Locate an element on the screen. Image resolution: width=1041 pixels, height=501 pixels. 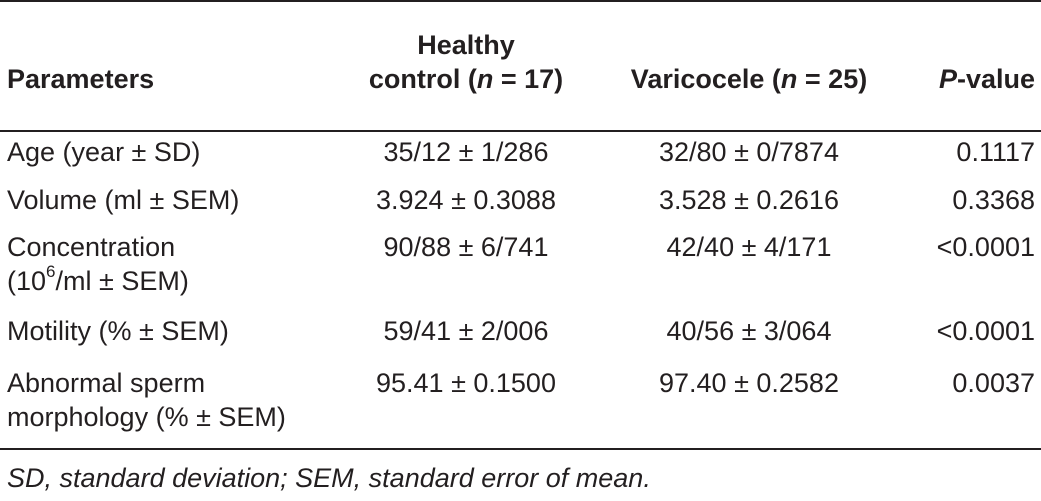
row-param: Concentration (106/ml ± SEM) is located at coordinates (98, 264).